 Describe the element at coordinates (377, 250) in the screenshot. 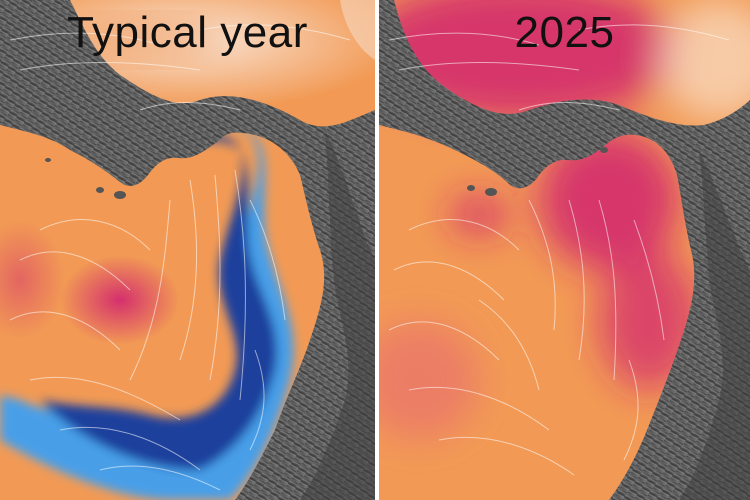

I see `panel-divider` at that location.